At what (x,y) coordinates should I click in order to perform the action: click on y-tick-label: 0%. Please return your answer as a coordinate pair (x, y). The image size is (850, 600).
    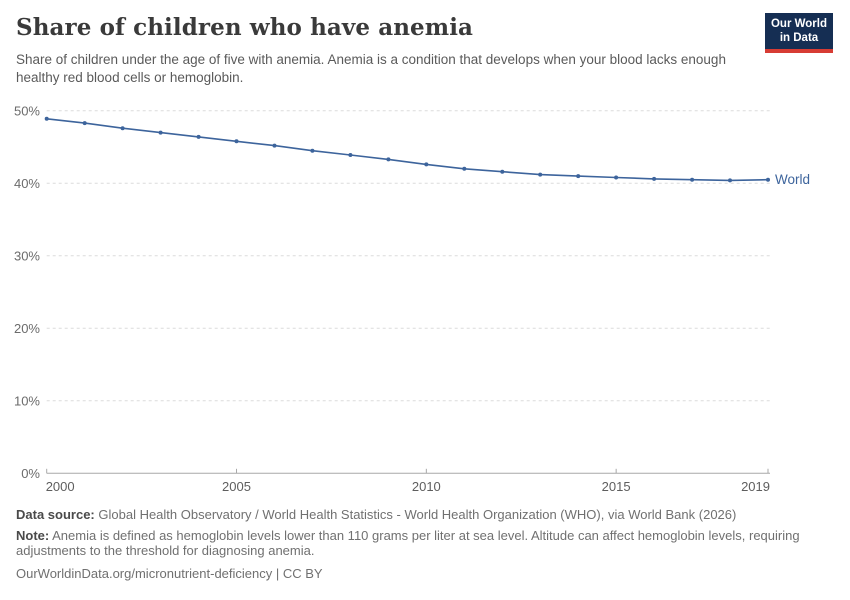
    Looking at the image, I should click on (30, 473).